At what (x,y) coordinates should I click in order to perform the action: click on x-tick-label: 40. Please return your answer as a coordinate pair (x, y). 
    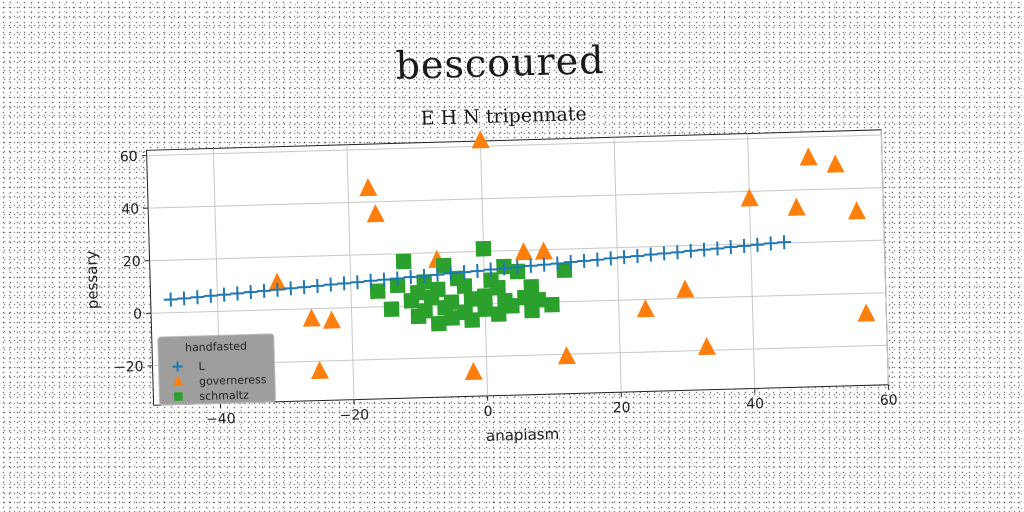
    Looking at the image, I should click on (755, 404).